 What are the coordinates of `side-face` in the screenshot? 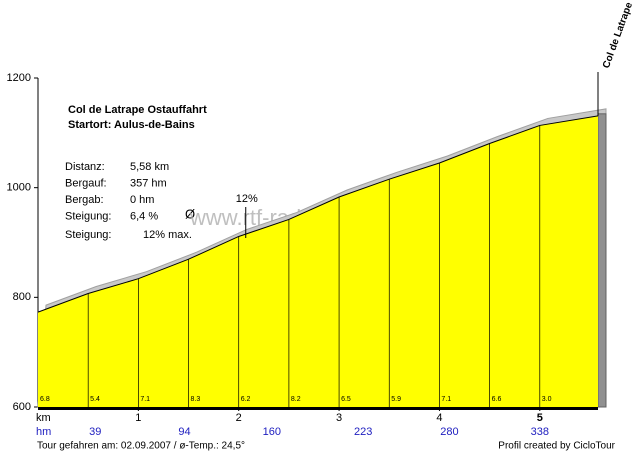 It's located at (602, 260).